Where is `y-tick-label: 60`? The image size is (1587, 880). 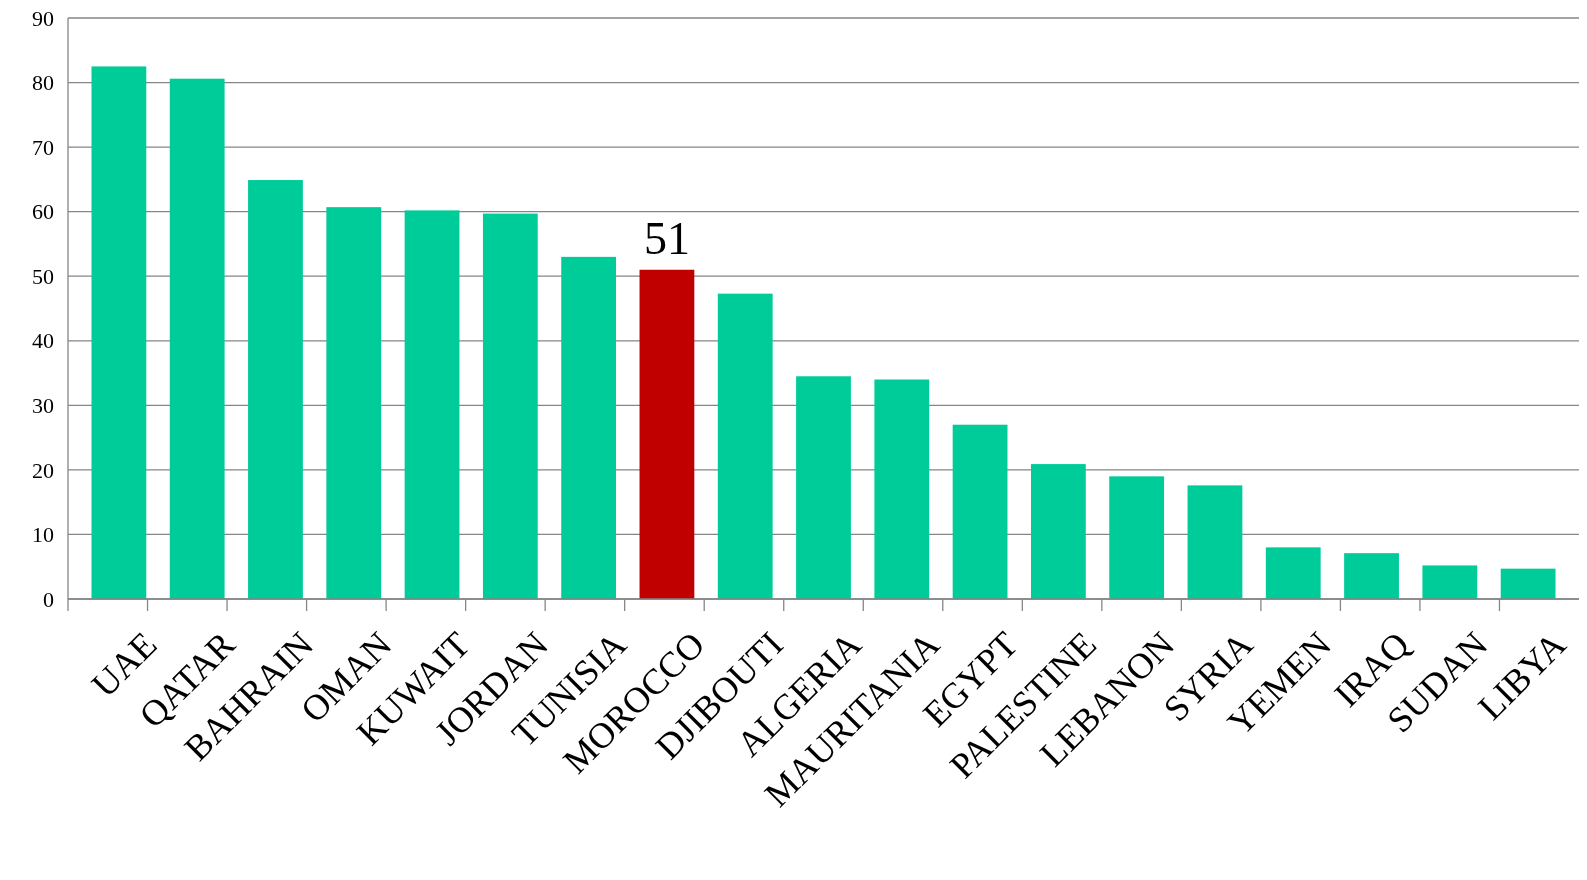
y-tick-label: 60 is located at coordinates (43, 212).